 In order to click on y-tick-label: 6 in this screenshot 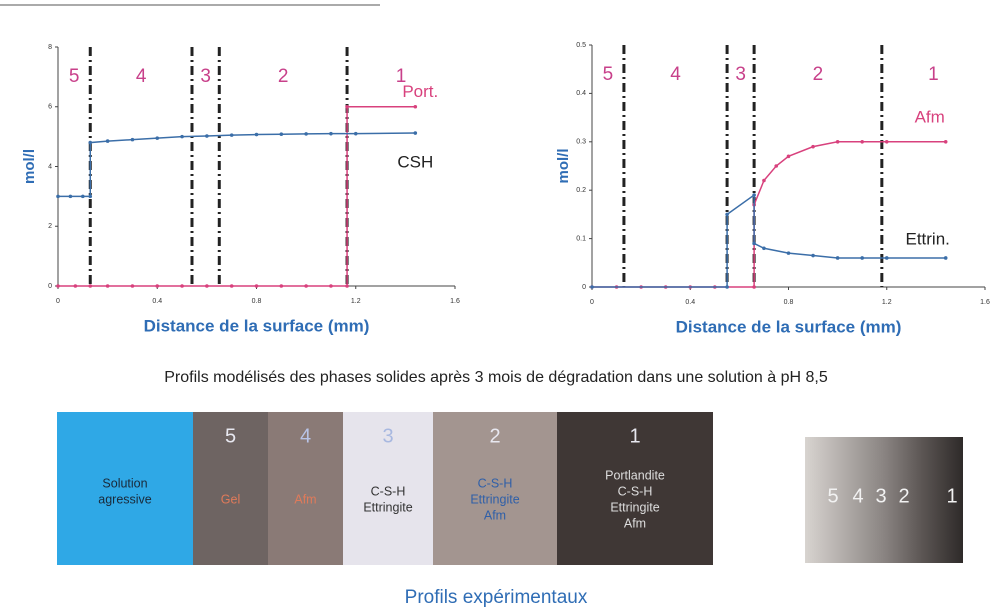, I will do `click(50, 107)`.